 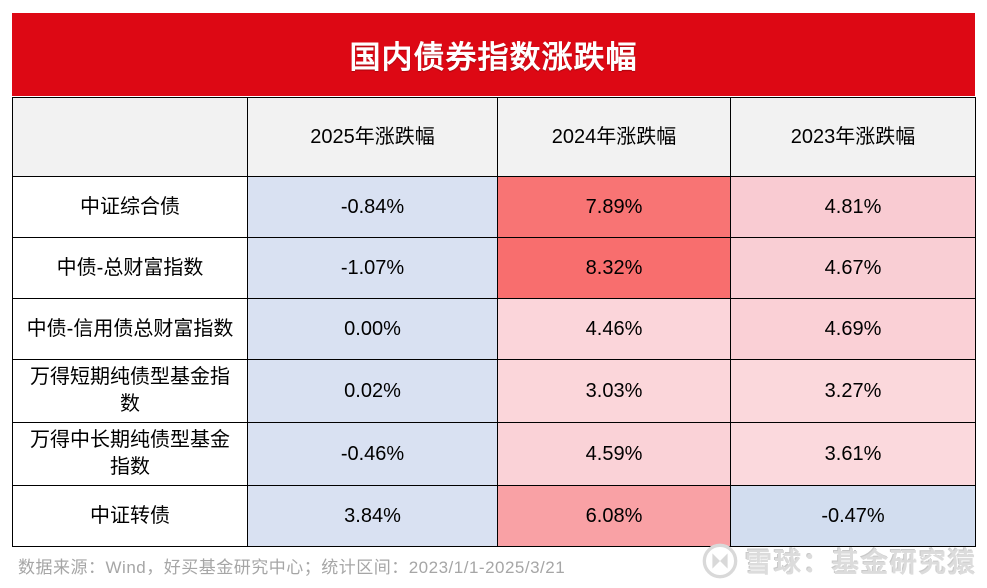 I want to click on xueqiu-snowball-icon, so click(x=720, y=560).